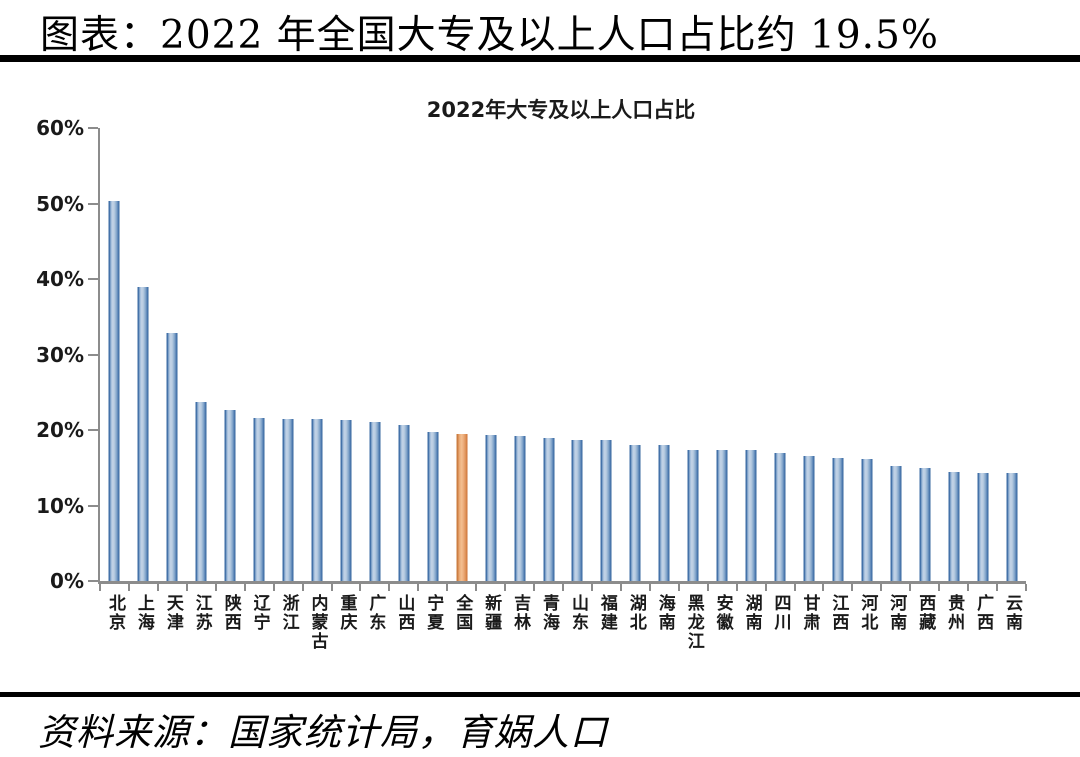  What do you see at coordinates (60, 128) in the screenshot?
I see `y-axis-label: 60%` at bounding box center [60, 128].